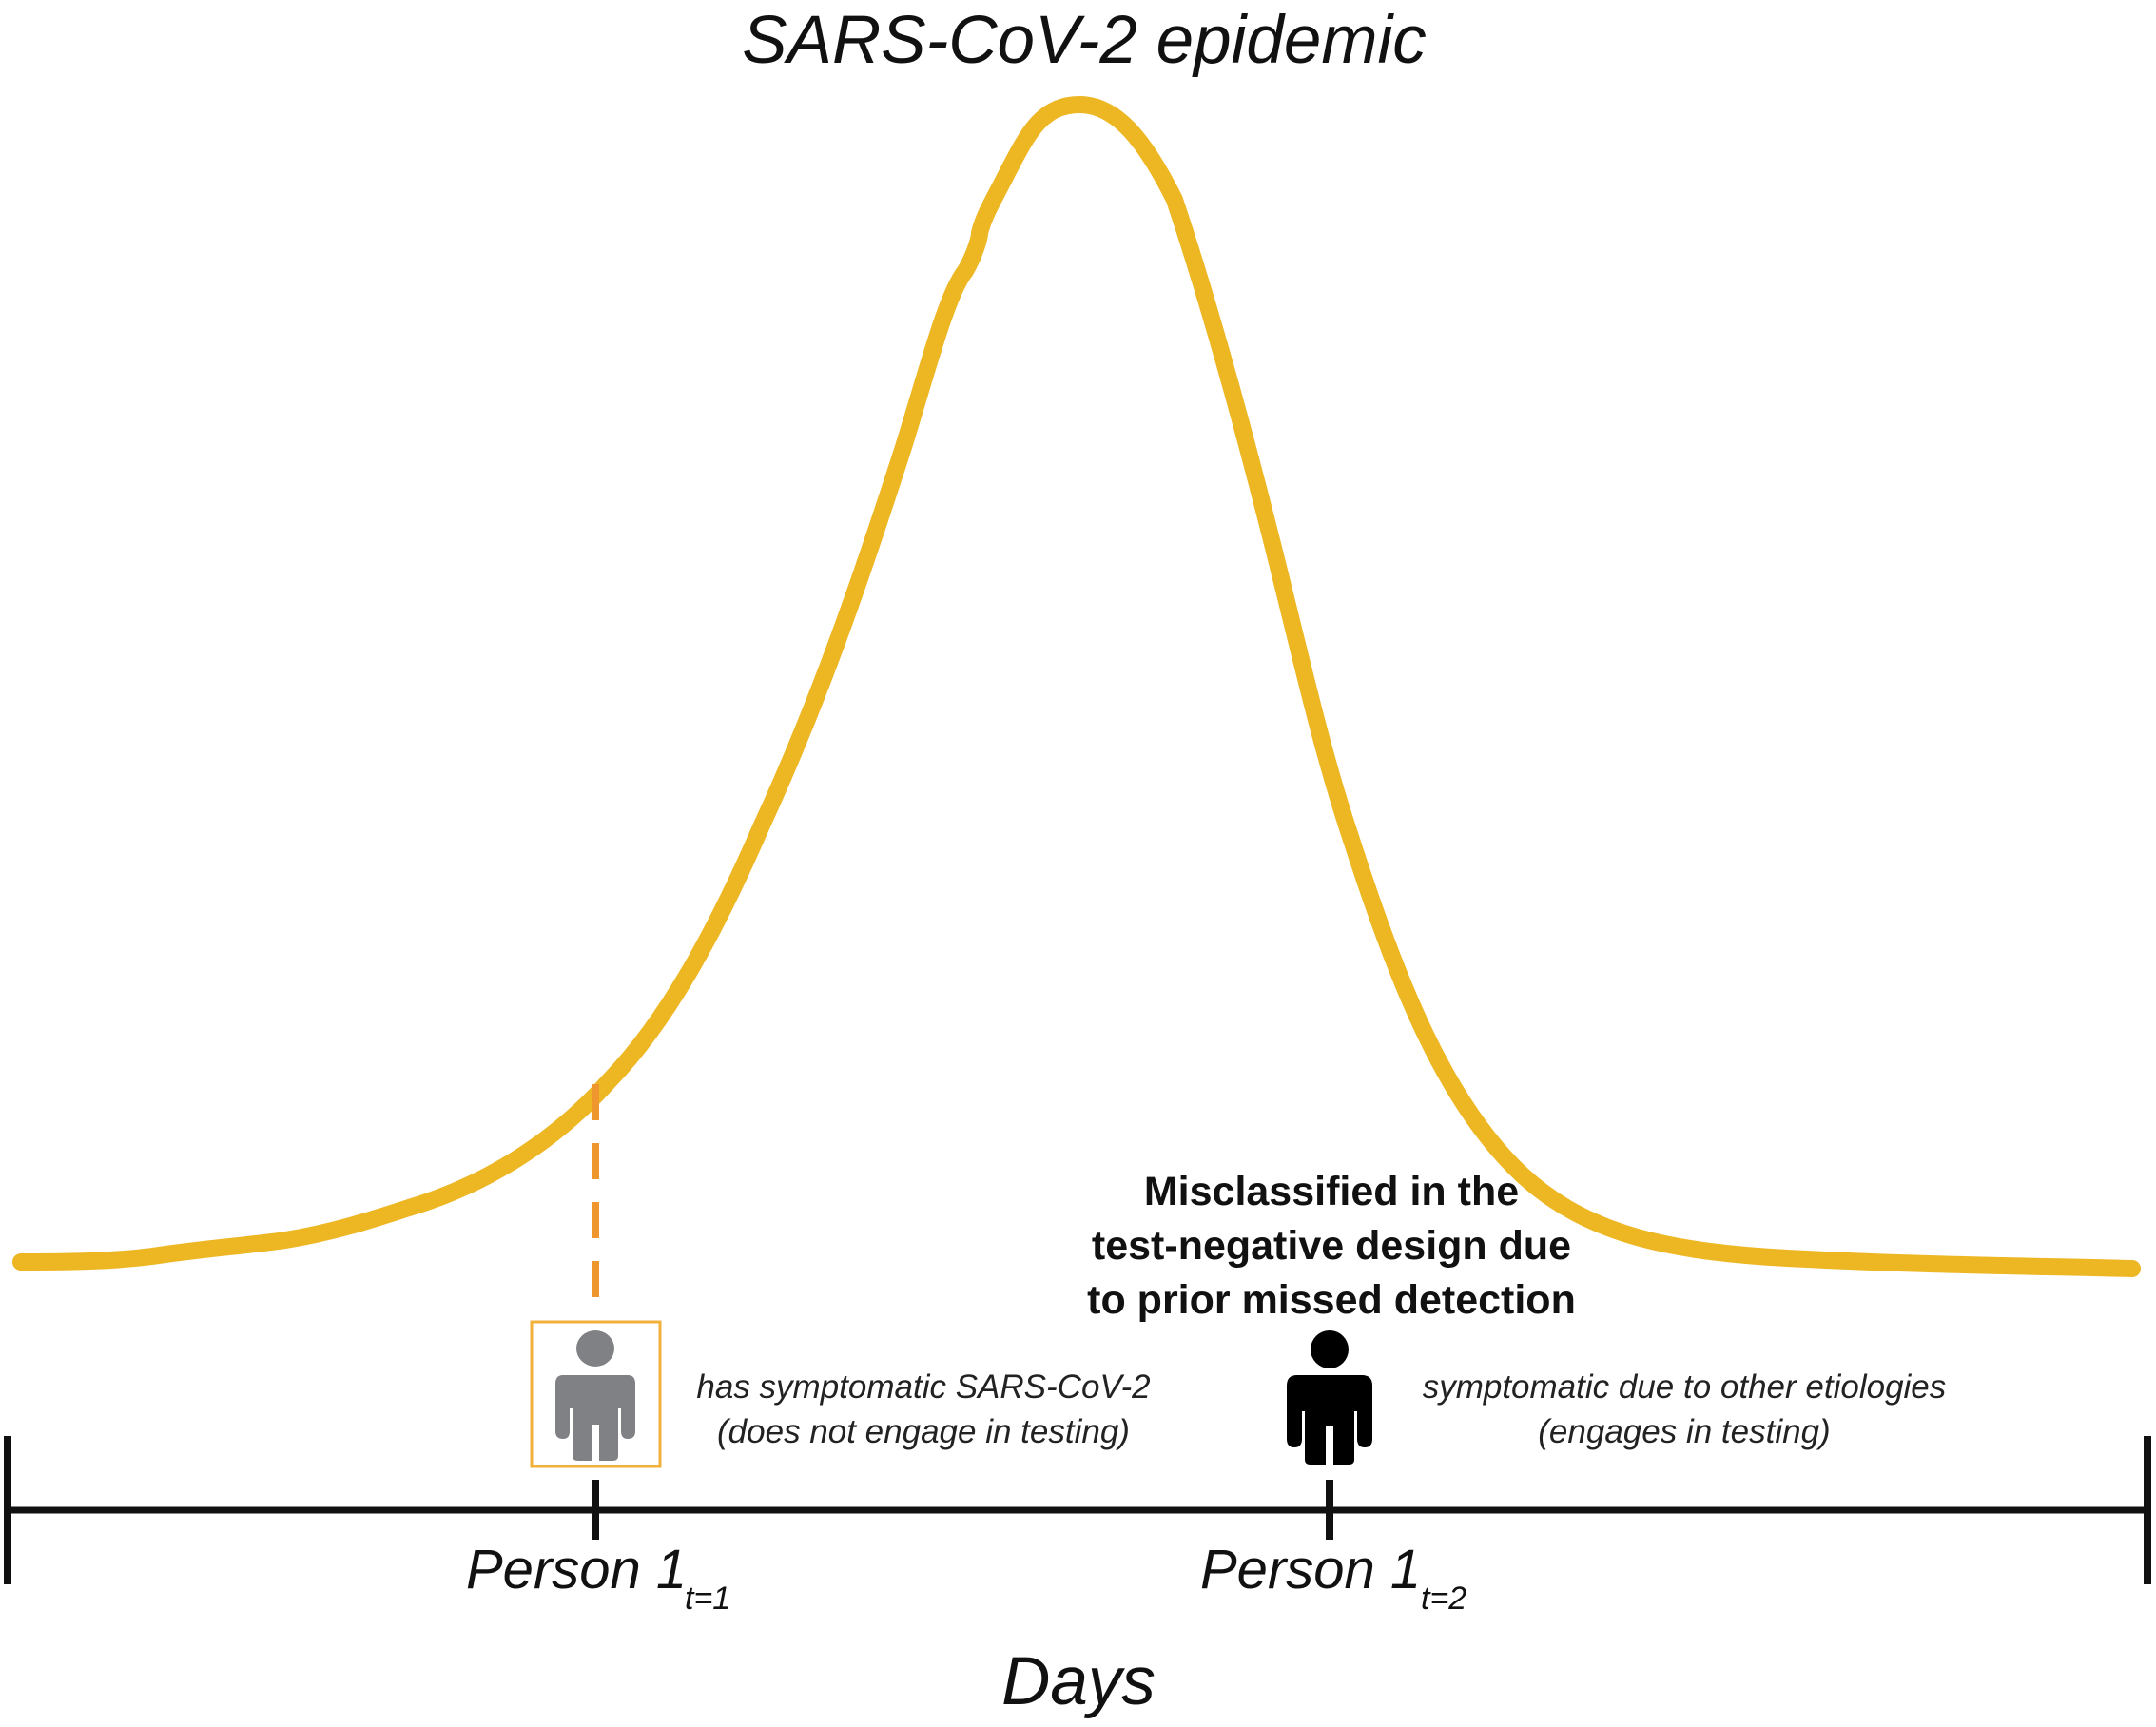 Image resolution: width=2156 pixels, height=1727 pixels. I want to click on highlight-box, so click(596, 1394).